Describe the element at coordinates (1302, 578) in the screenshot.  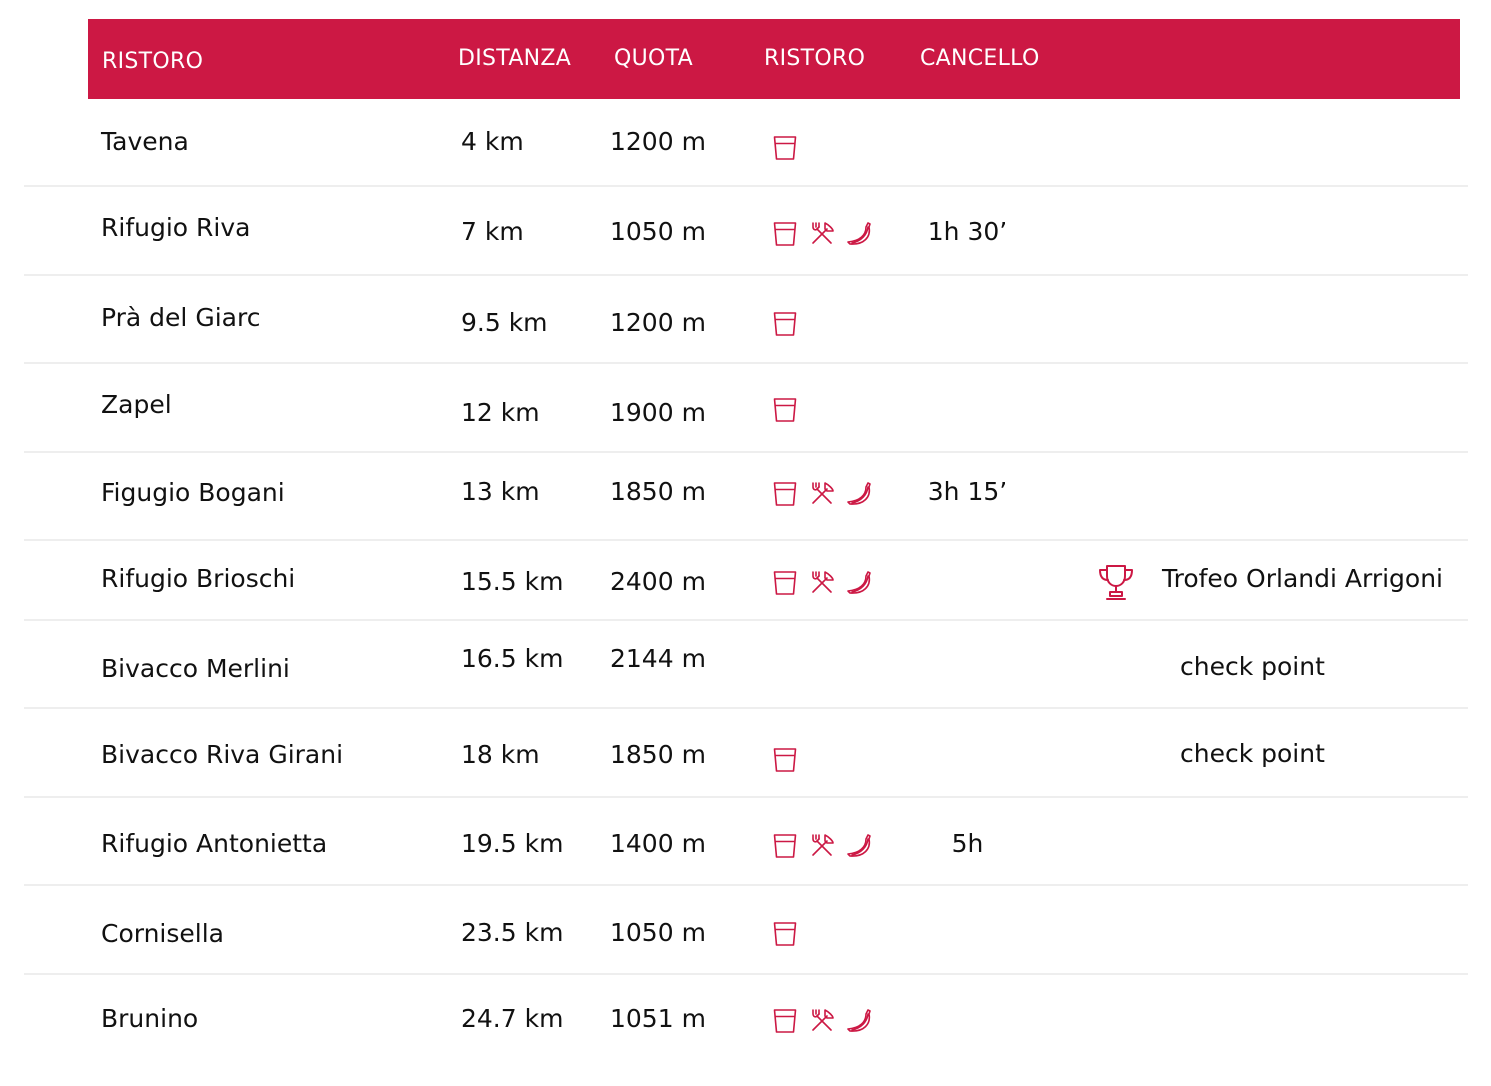
I see `row-note: Trofeo Orlandi Arrigoni` at that location.